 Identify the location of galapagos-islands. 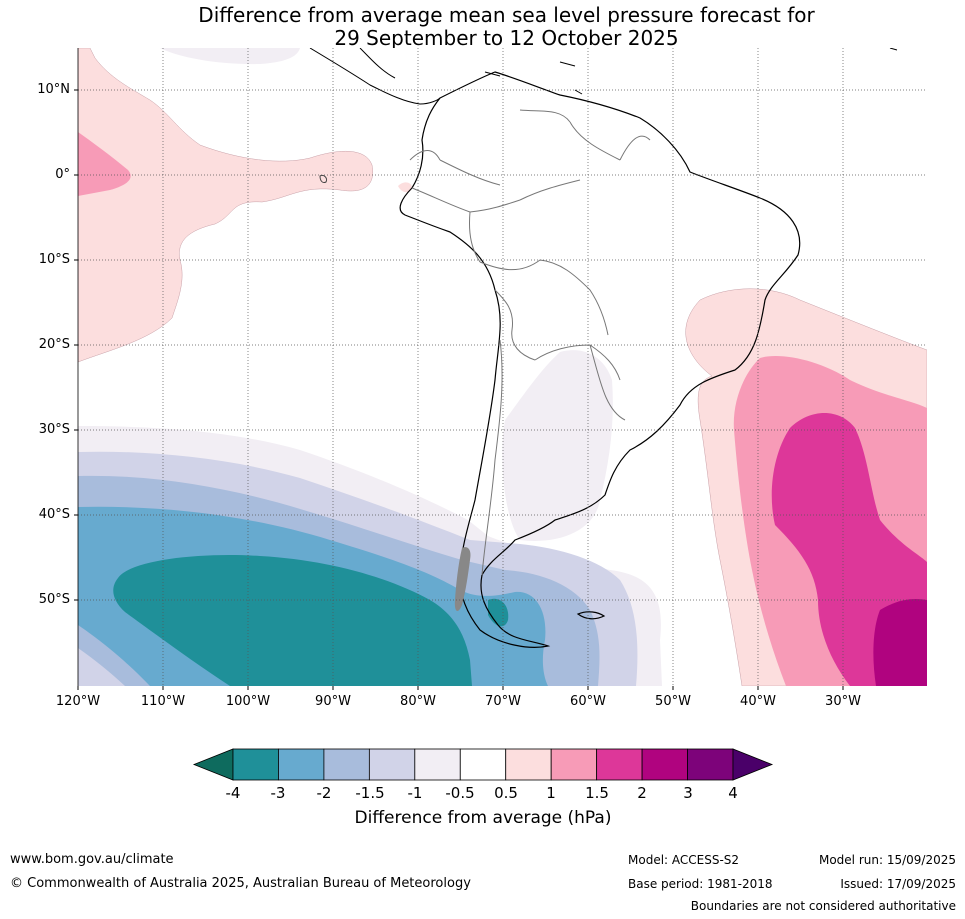
(323, 179).